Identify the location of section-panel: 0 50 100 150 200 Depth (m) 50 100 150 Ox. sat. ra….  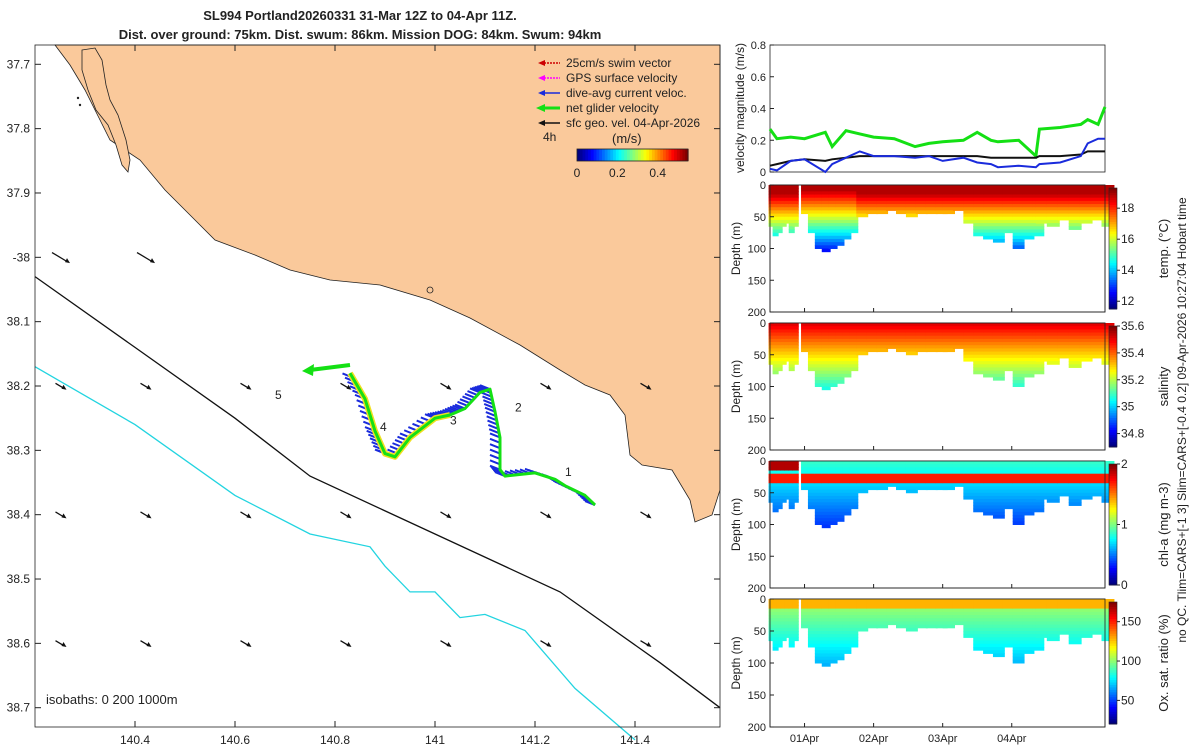
(950, 664).